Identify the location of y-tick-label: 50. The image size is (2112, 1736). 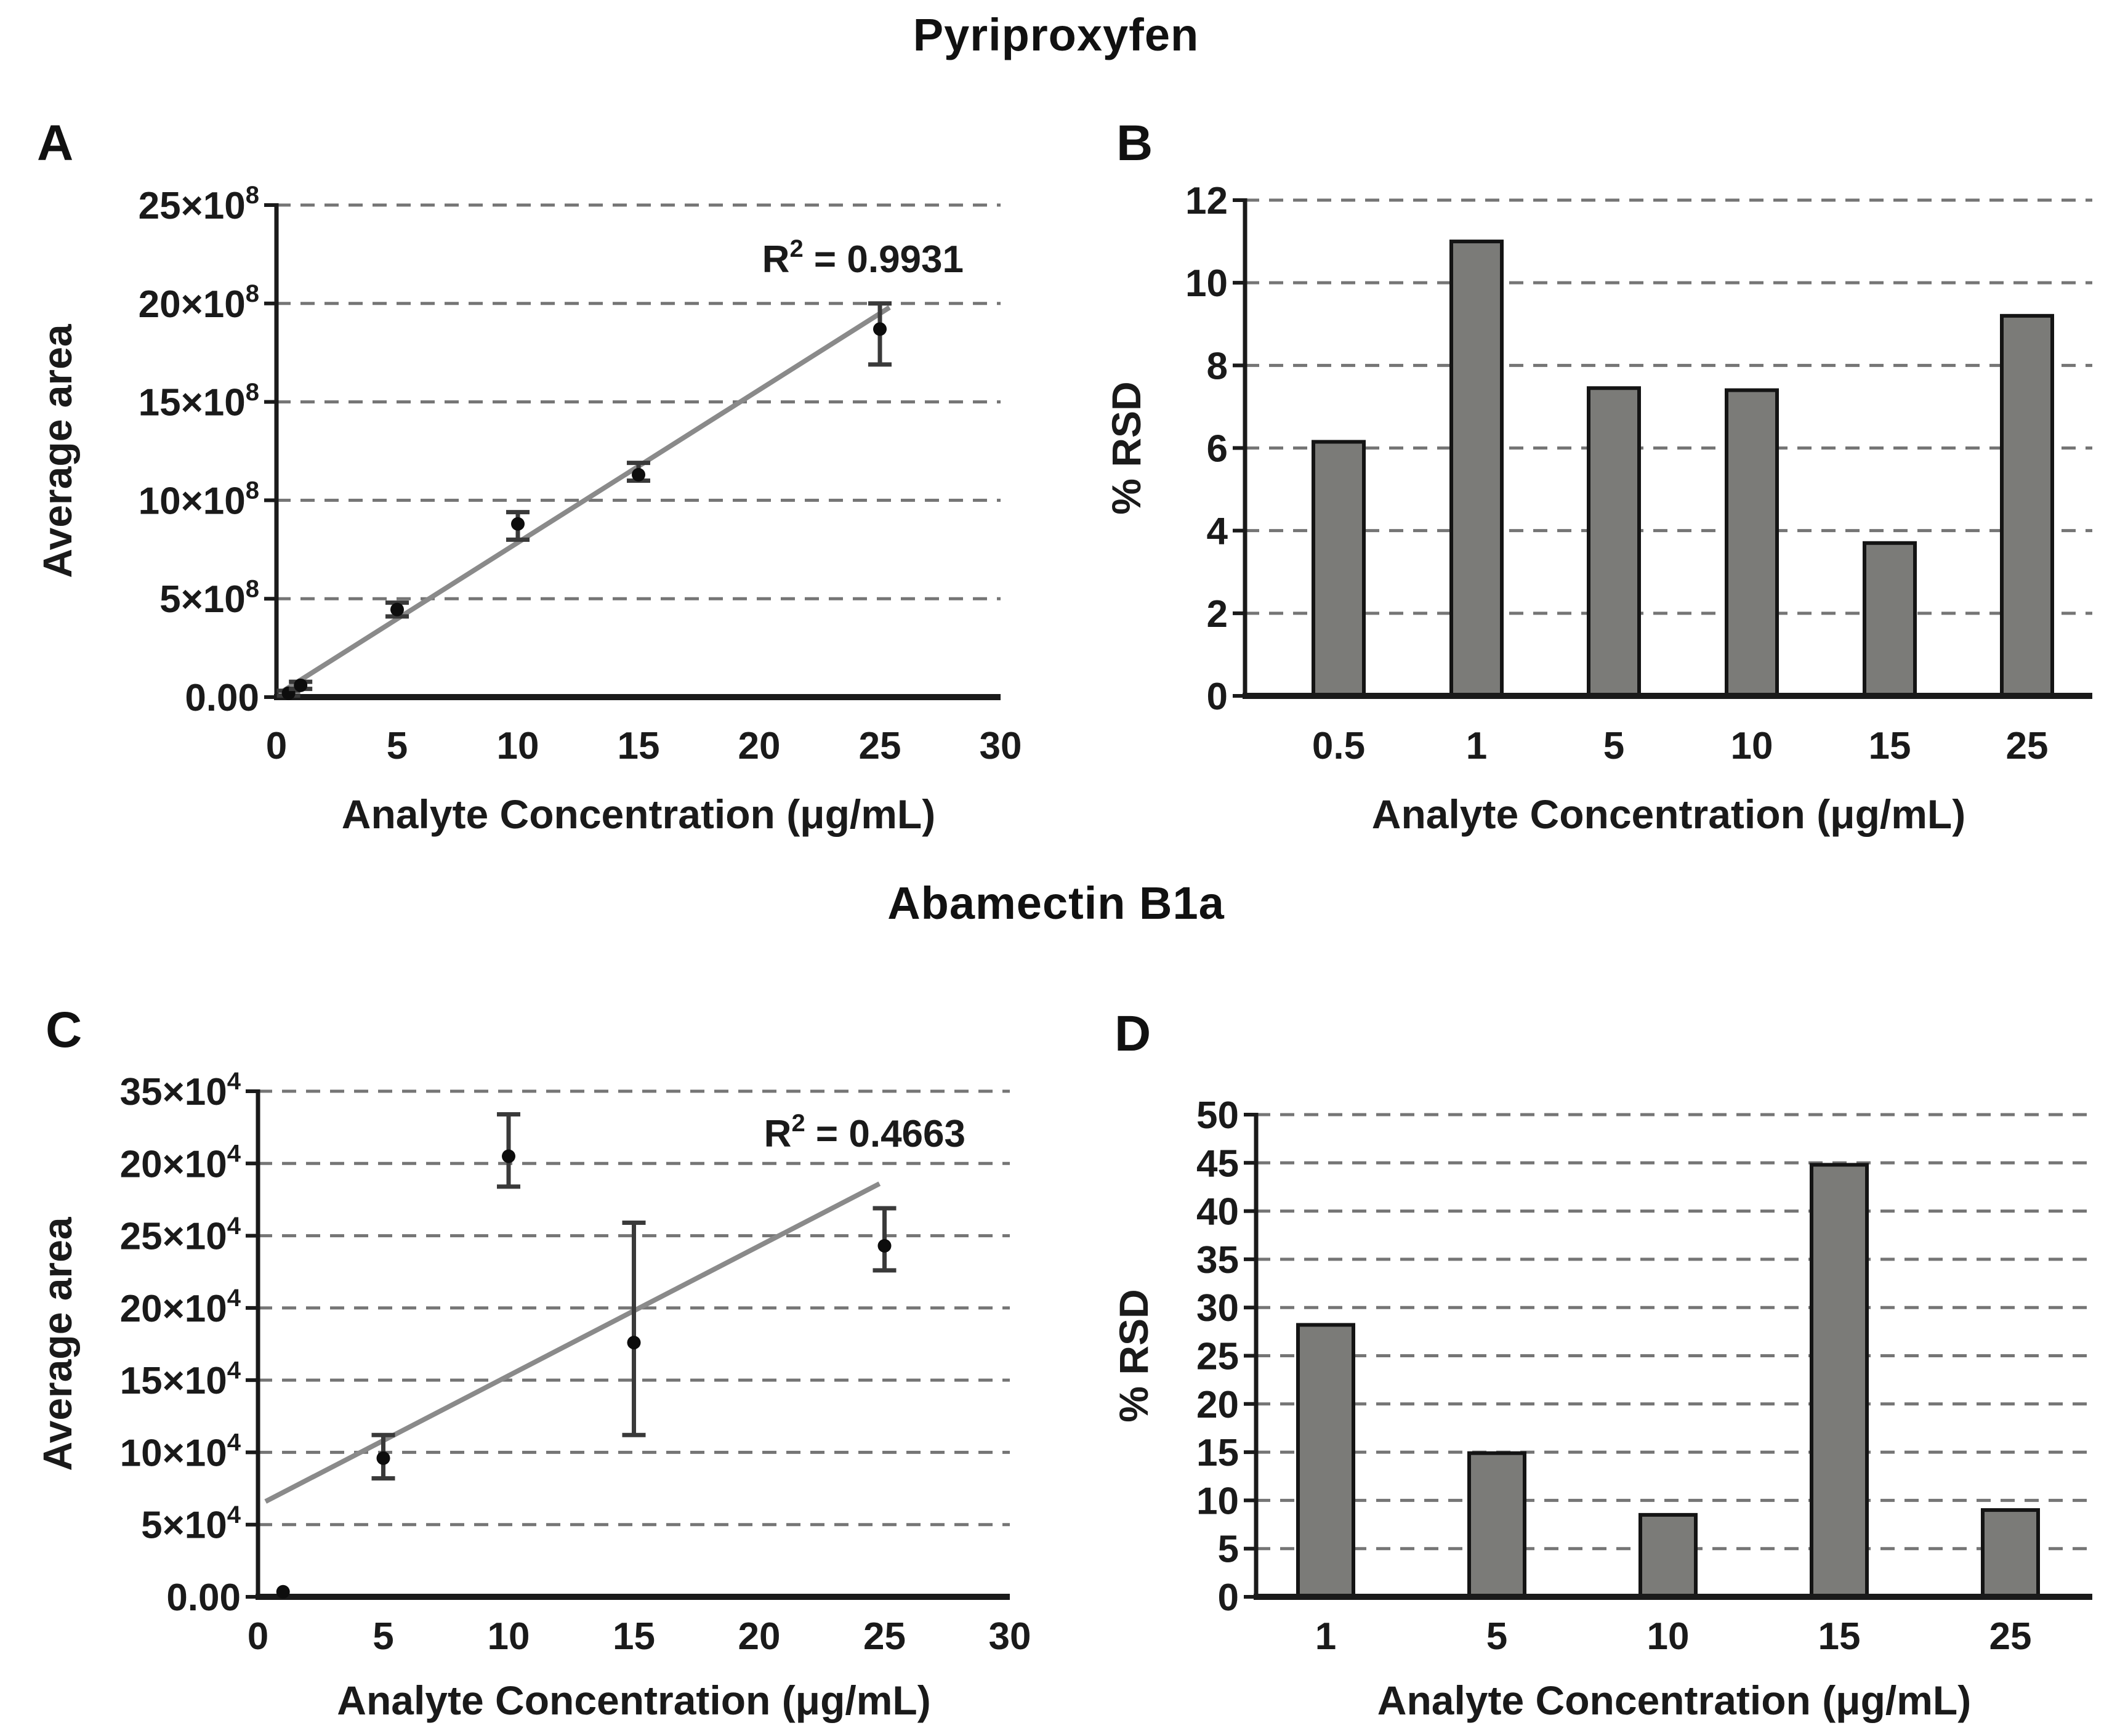
(1217, 1115).